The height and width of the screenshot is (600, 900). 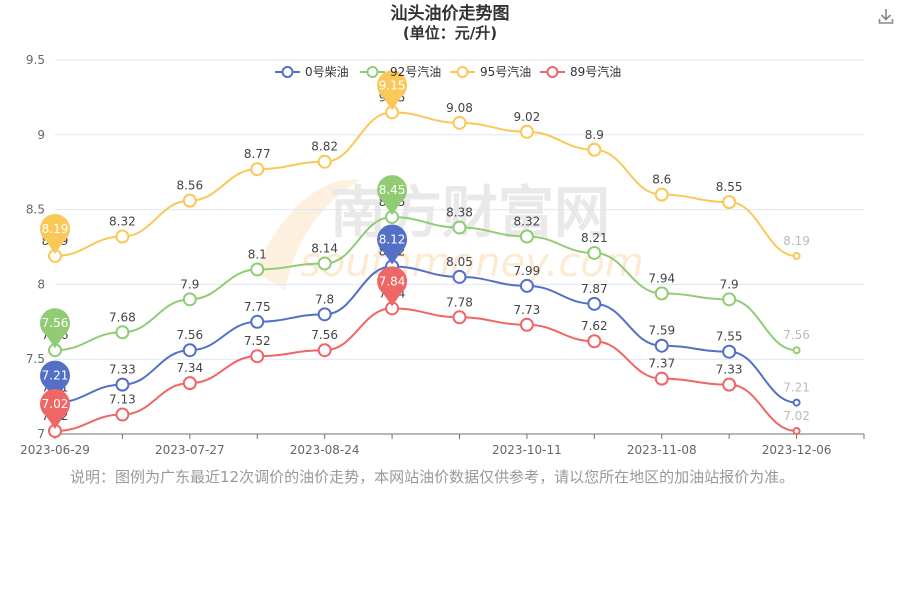 What do you see at coordinates (796, 388) in the screenshot?
I see `data-label: 7.21` at bounding box center [796, 388].